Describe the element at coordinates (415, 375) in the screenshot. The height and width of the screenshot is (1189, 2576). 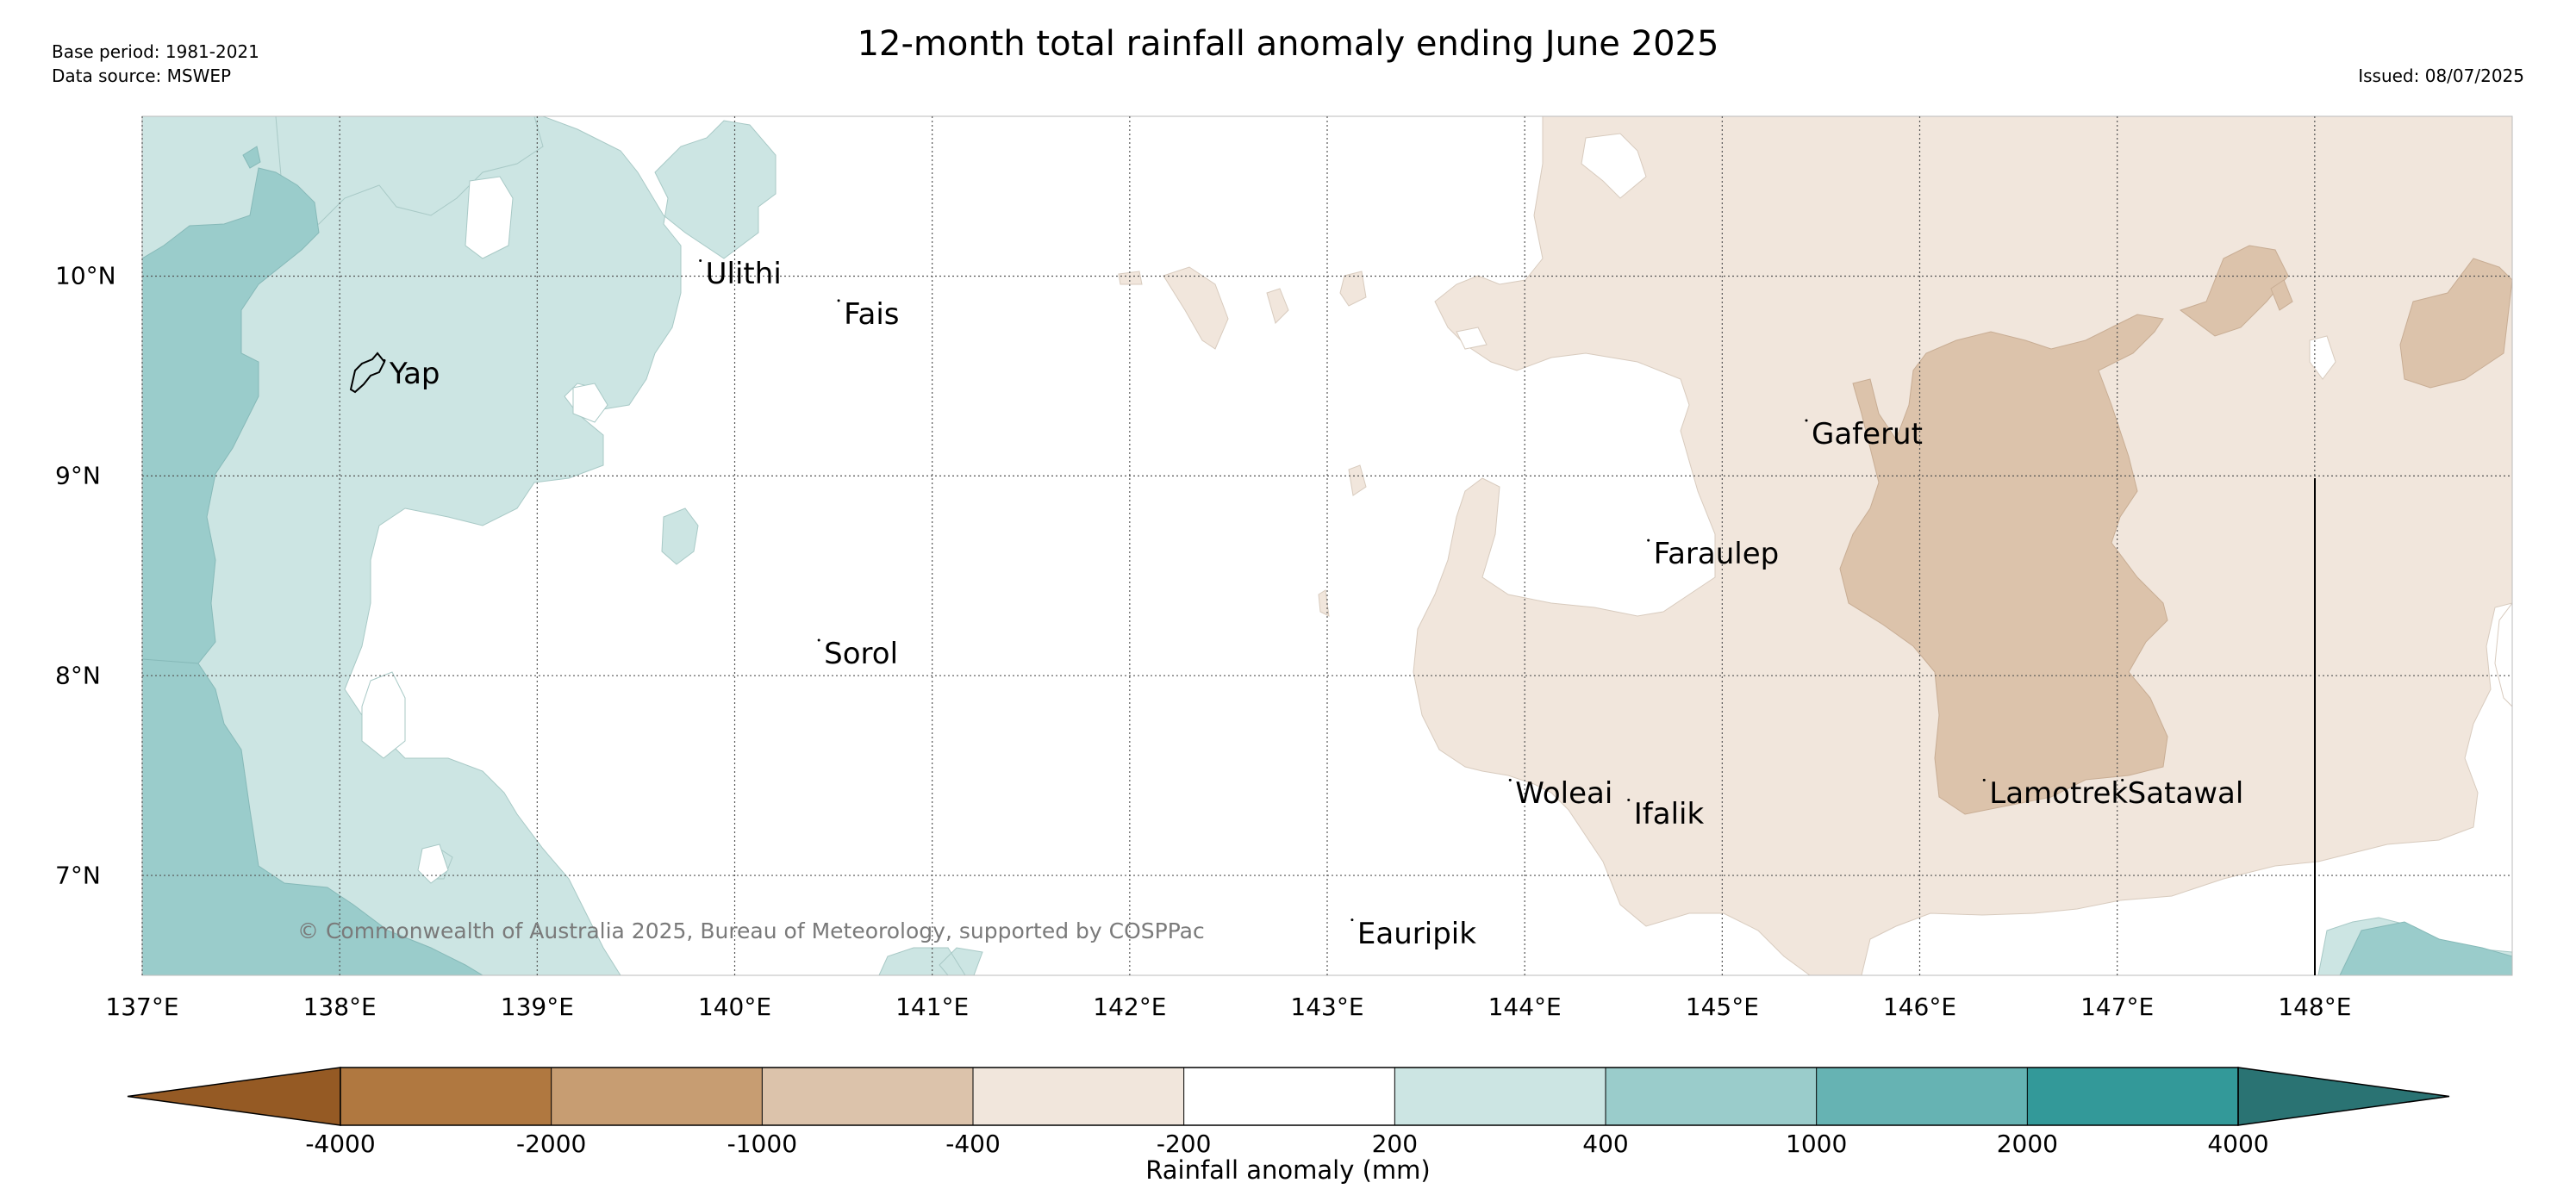
I see `place-label-yap: Yap` at that location.